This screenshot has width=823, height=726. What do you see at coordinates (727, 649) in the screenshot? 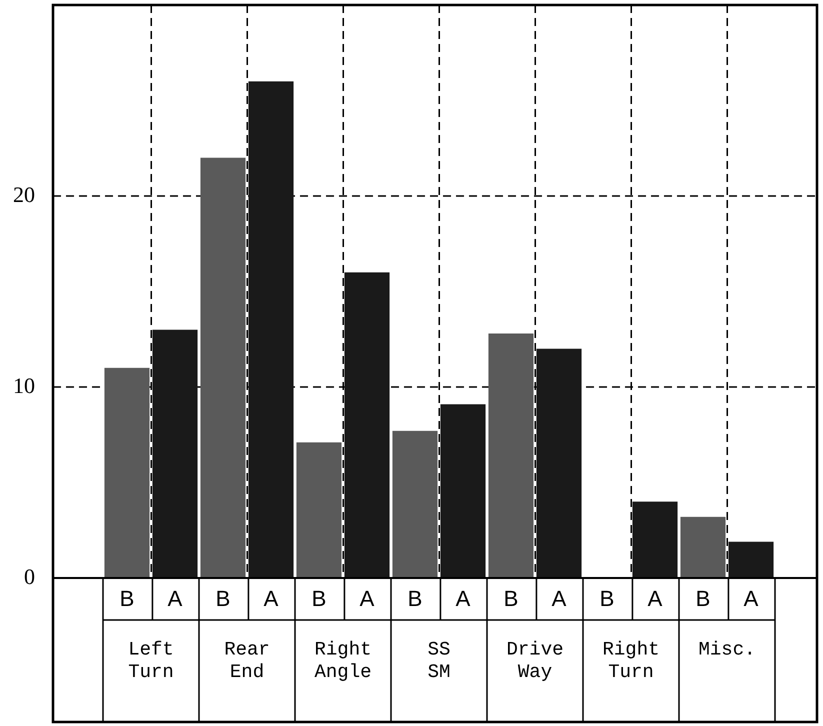
I see `x-tick-label: Misc.` at bounding box center [727, 649].